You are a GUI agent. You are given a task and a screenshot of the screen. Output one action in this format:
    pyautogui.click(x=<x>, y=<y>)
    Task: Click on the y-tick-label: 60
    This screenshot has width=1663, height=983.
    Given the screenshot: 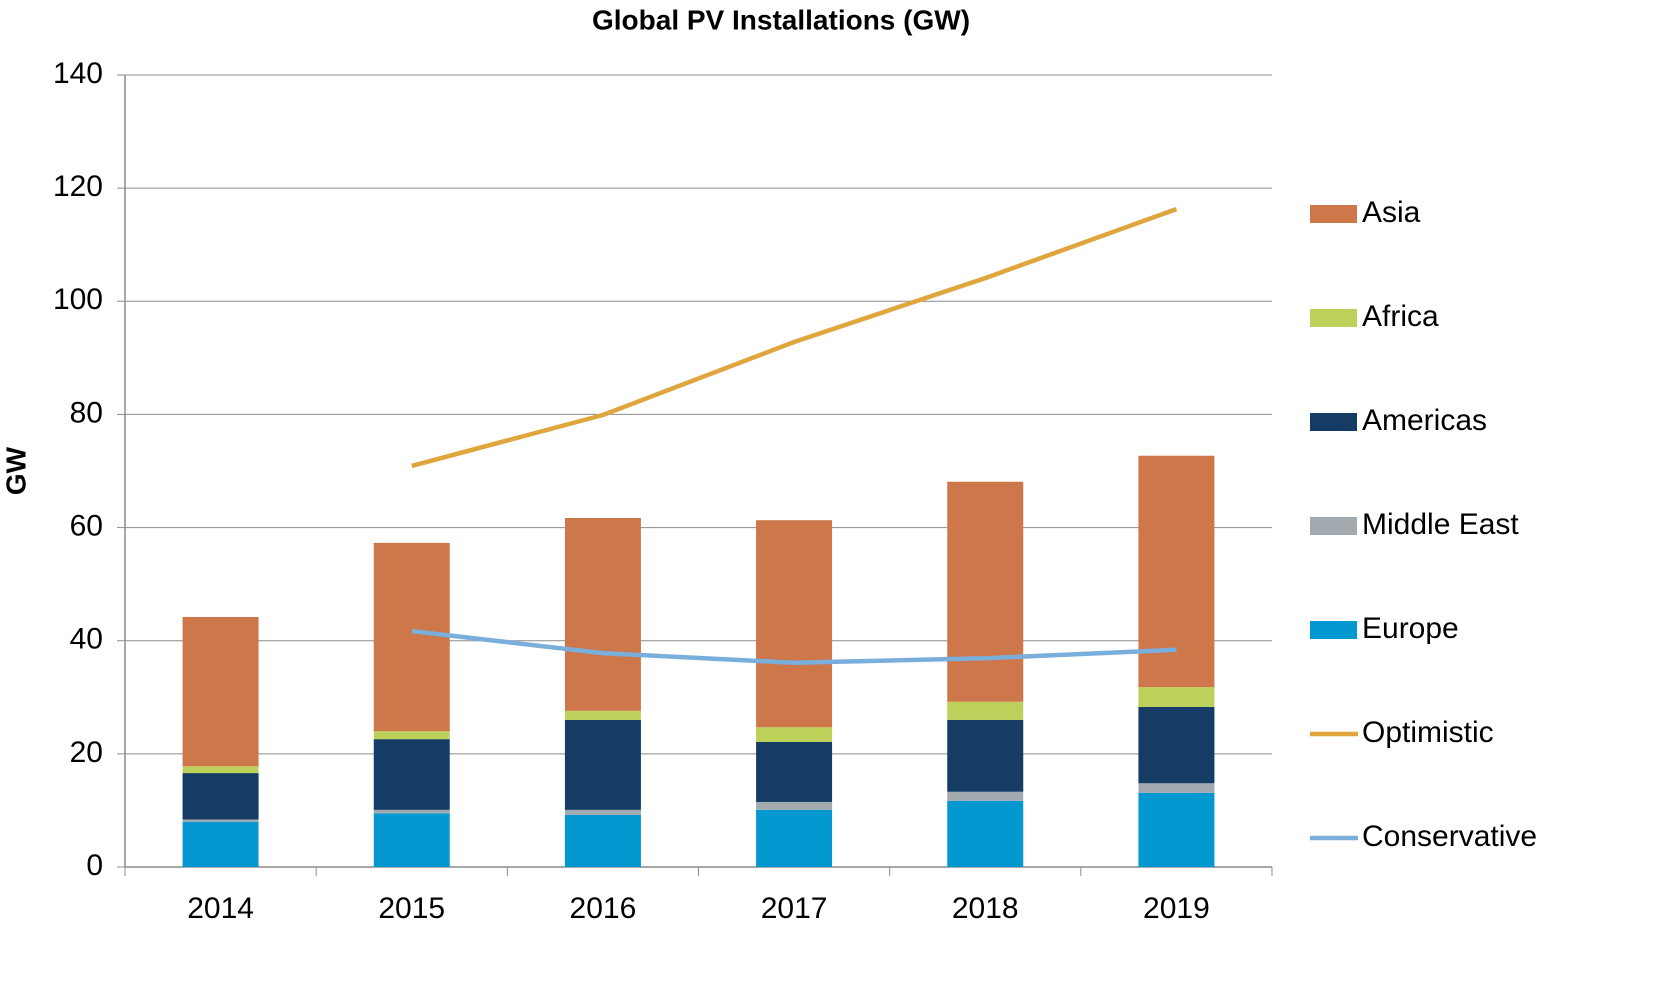 What is the action you would take?
    pyautogui.click(x=86, y=525)
    